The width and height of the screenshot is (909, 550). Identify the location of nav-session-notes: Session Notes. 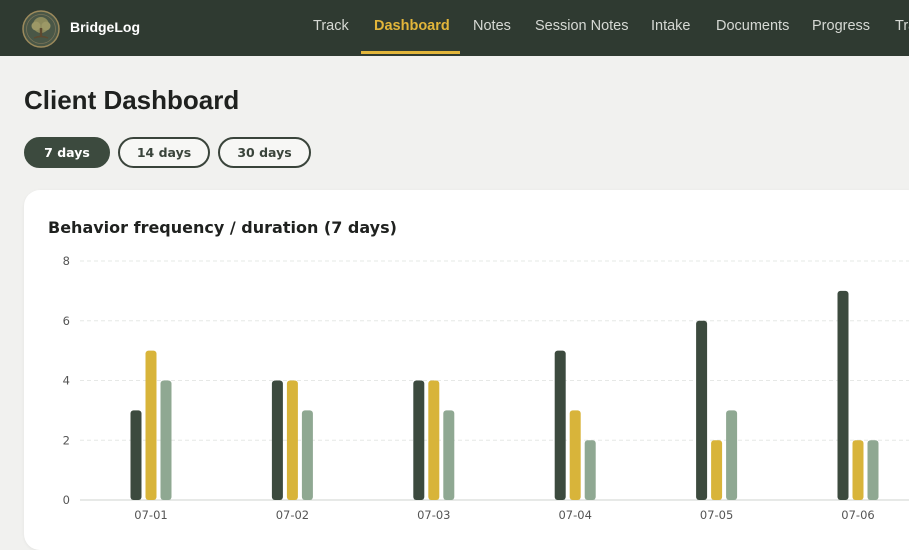
(582, 26).